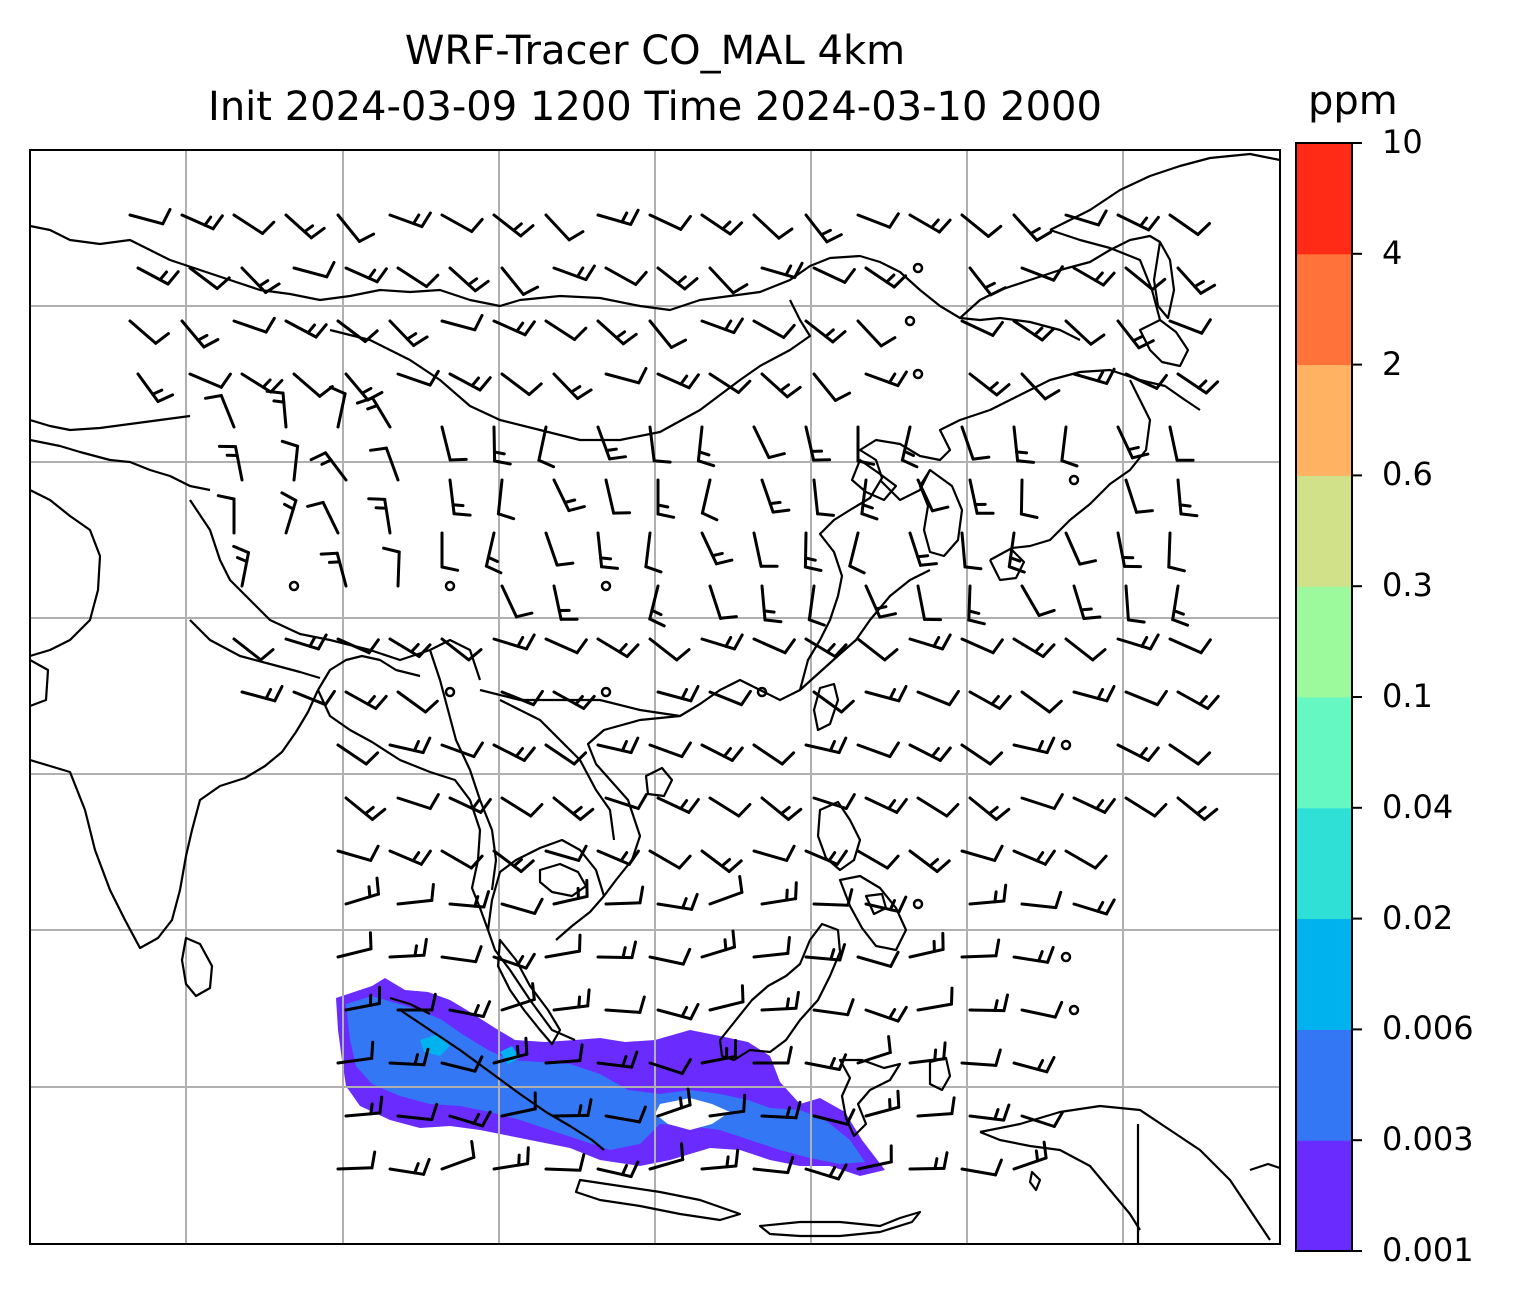 The width and height of the screenshot is (1528, 1306). I want to click on colorbar-tick-label: 4, so click(1392, 252).